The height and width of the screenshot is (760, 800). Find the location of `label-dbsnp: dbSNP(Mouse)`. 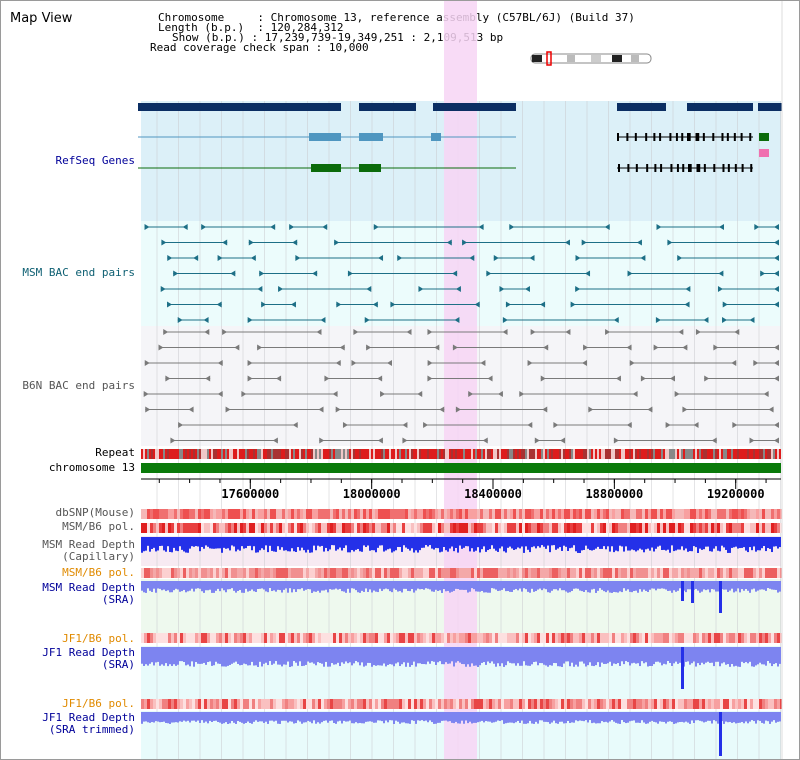

label-dbsnp: dbSNP(Mouse) is located at coordinates (95, 512).